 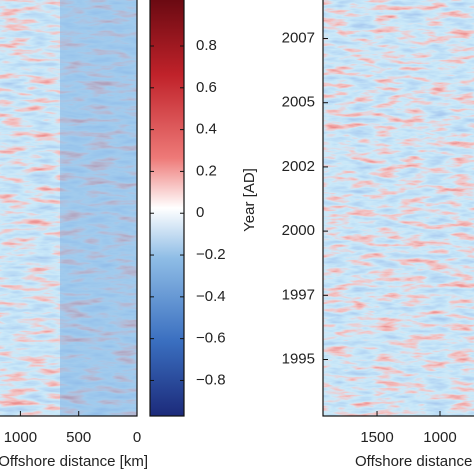 I want to click on y-tick-label: 2000, so click(x=298, y=230).